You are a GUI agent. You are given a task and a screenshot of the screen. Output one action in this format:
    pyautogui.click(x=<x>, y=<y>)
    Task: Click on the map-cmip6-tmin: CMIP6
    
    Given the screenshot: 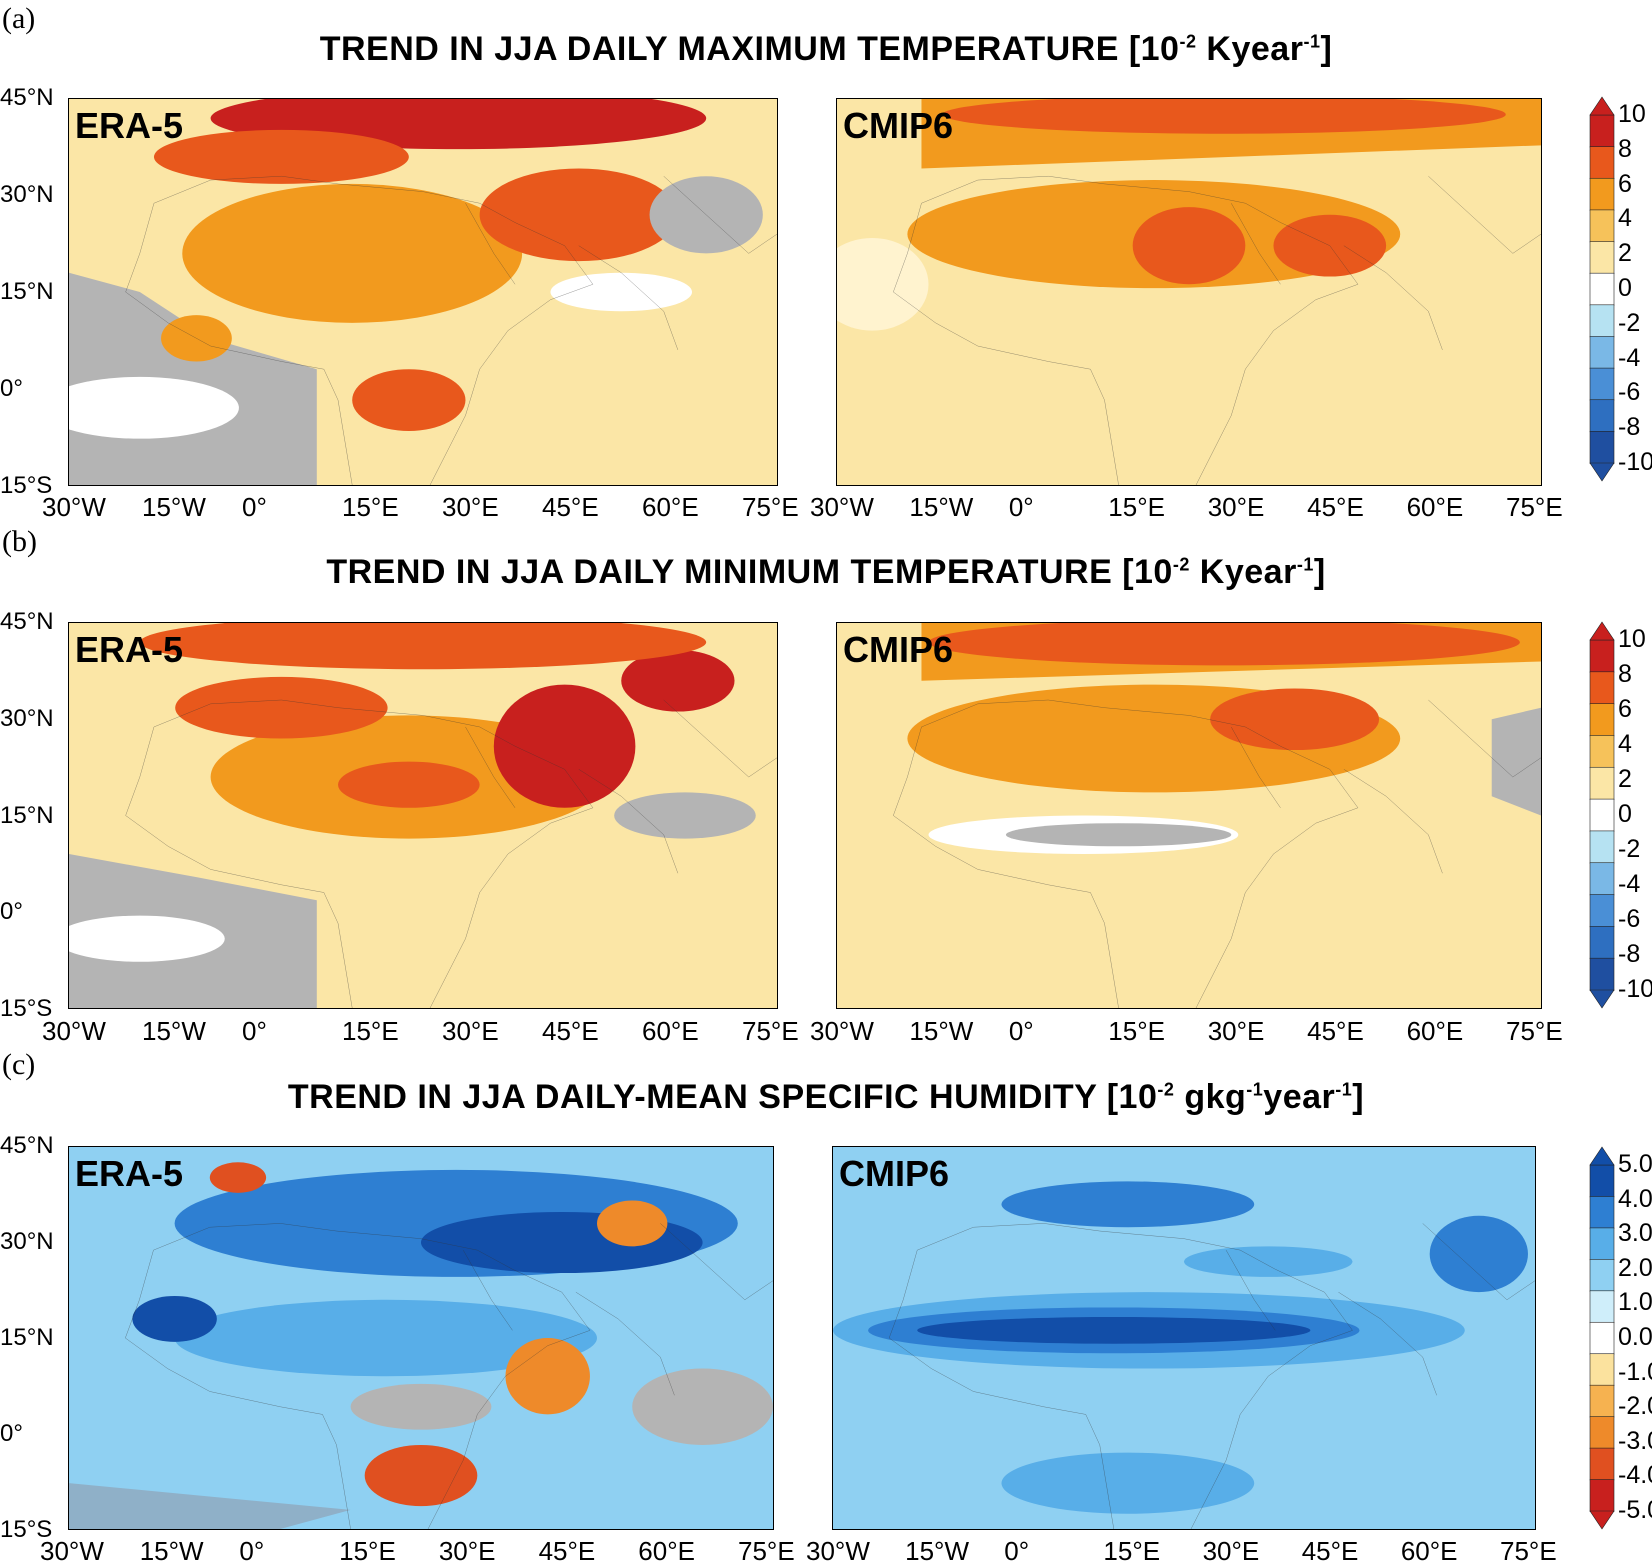 What is the action you would take?
    pyautogui.click(x=1189, y=815)
    